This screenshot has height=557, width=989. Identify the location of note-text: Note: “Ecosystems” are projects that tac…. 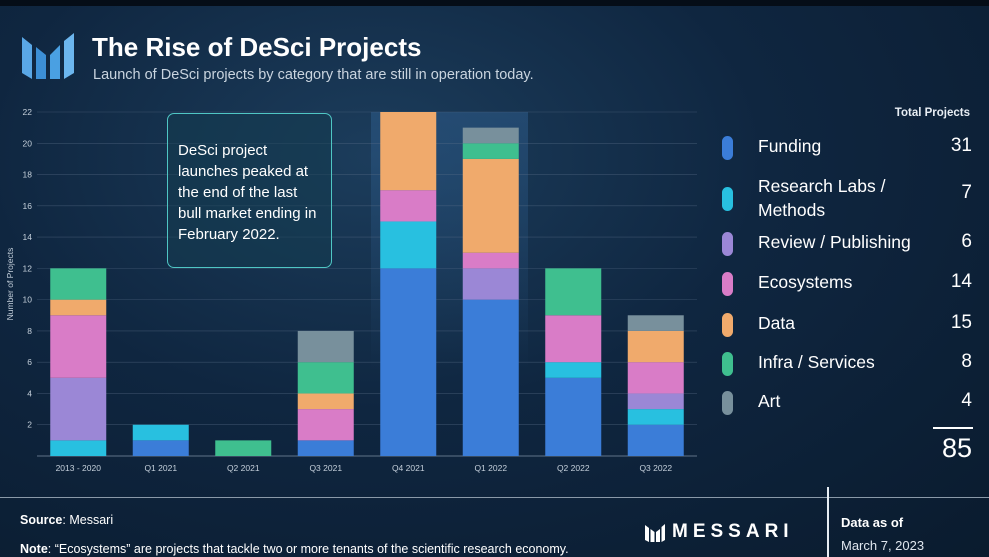
(294, 549).